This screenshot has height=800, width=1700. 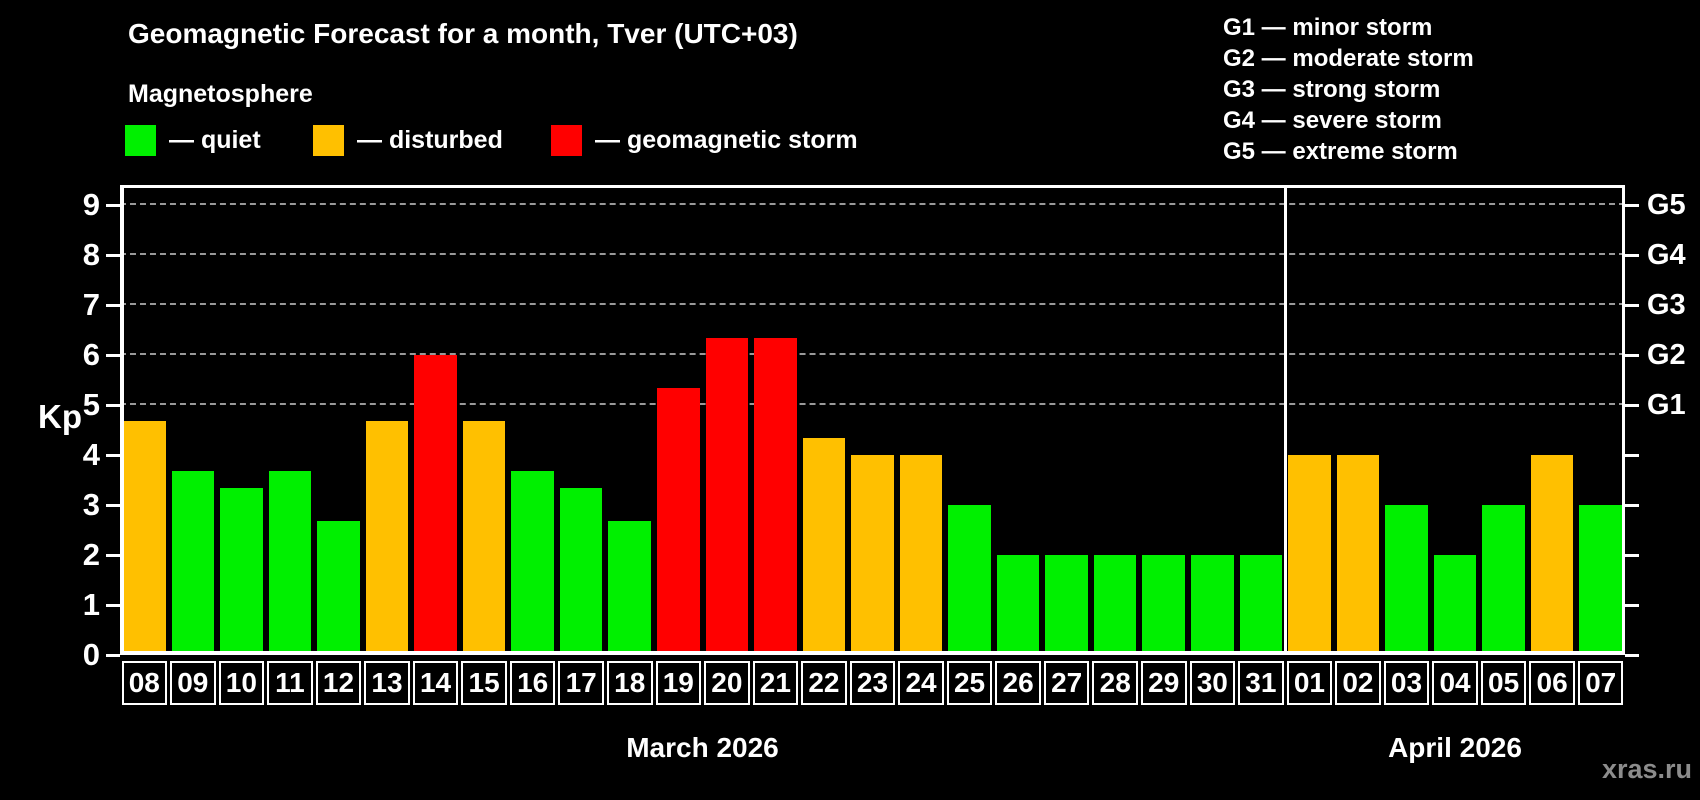 What do you see at coordinates (290, 683) in the screenshot?
I see `day-label-11: 11` at bounding box center [290, 683].